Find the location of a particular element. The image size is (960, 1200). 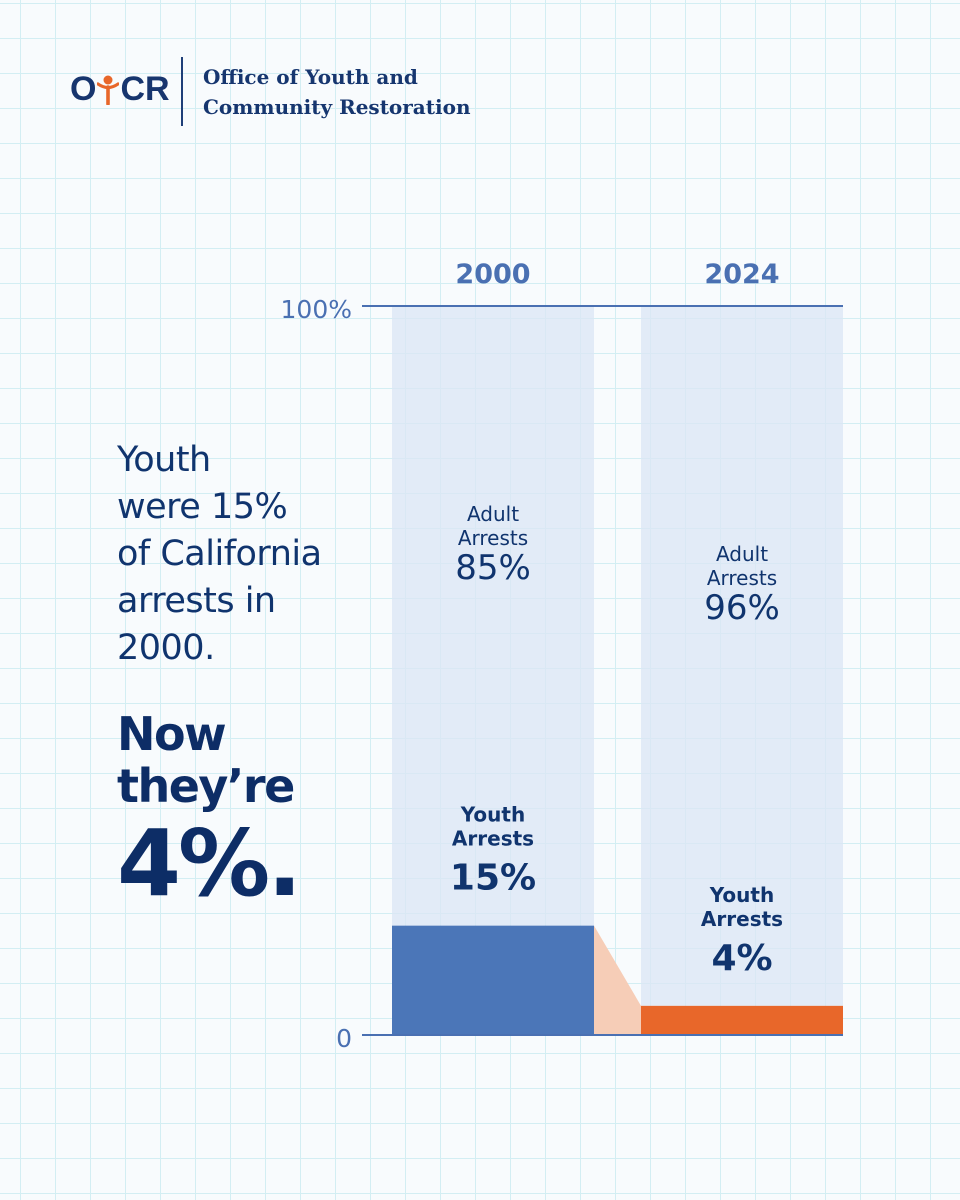

headline-line2: were 15% is located at coordinates (202, 507).